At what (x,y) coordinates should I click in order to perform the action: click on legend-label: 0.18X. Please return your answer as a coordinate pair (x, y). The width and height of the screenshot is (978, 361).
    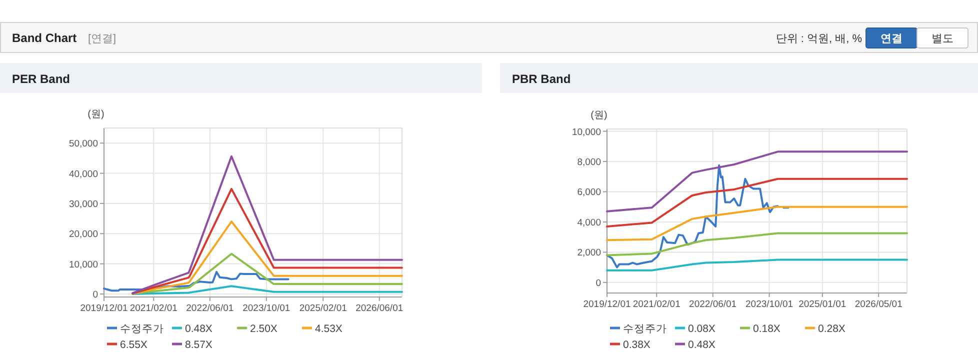
    Looking at the image, I should click on (766, 329).